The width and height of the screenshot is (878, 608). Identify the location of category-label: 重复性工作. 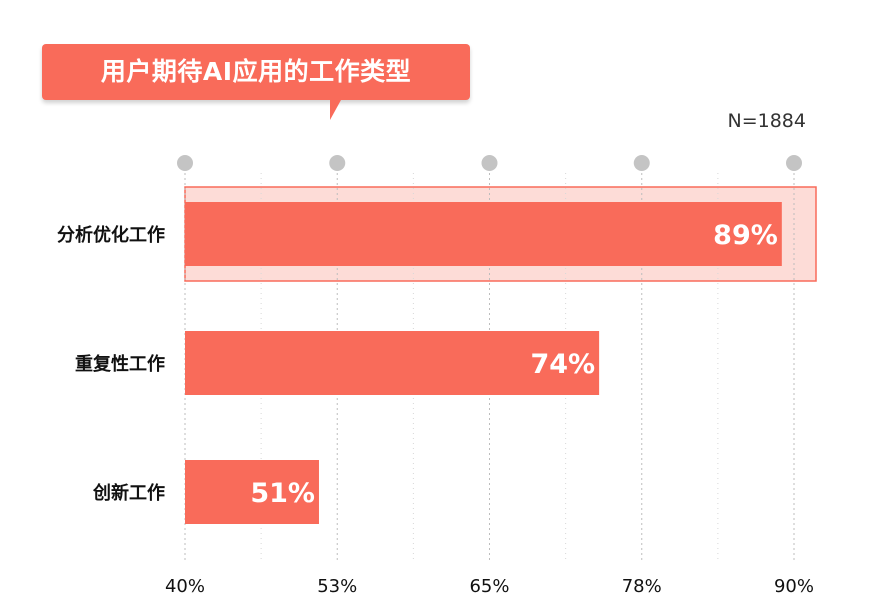
(120, 364).